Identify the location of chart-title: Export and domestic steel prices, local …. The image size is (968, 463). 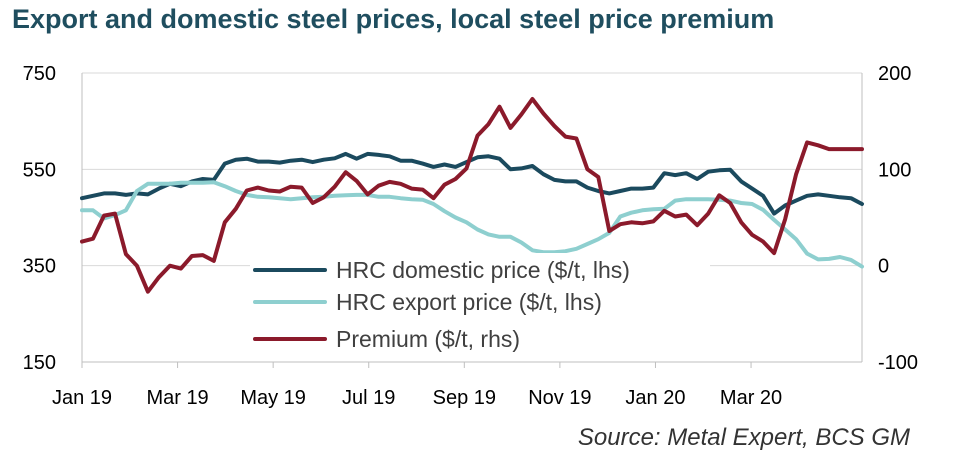
(393, 19).